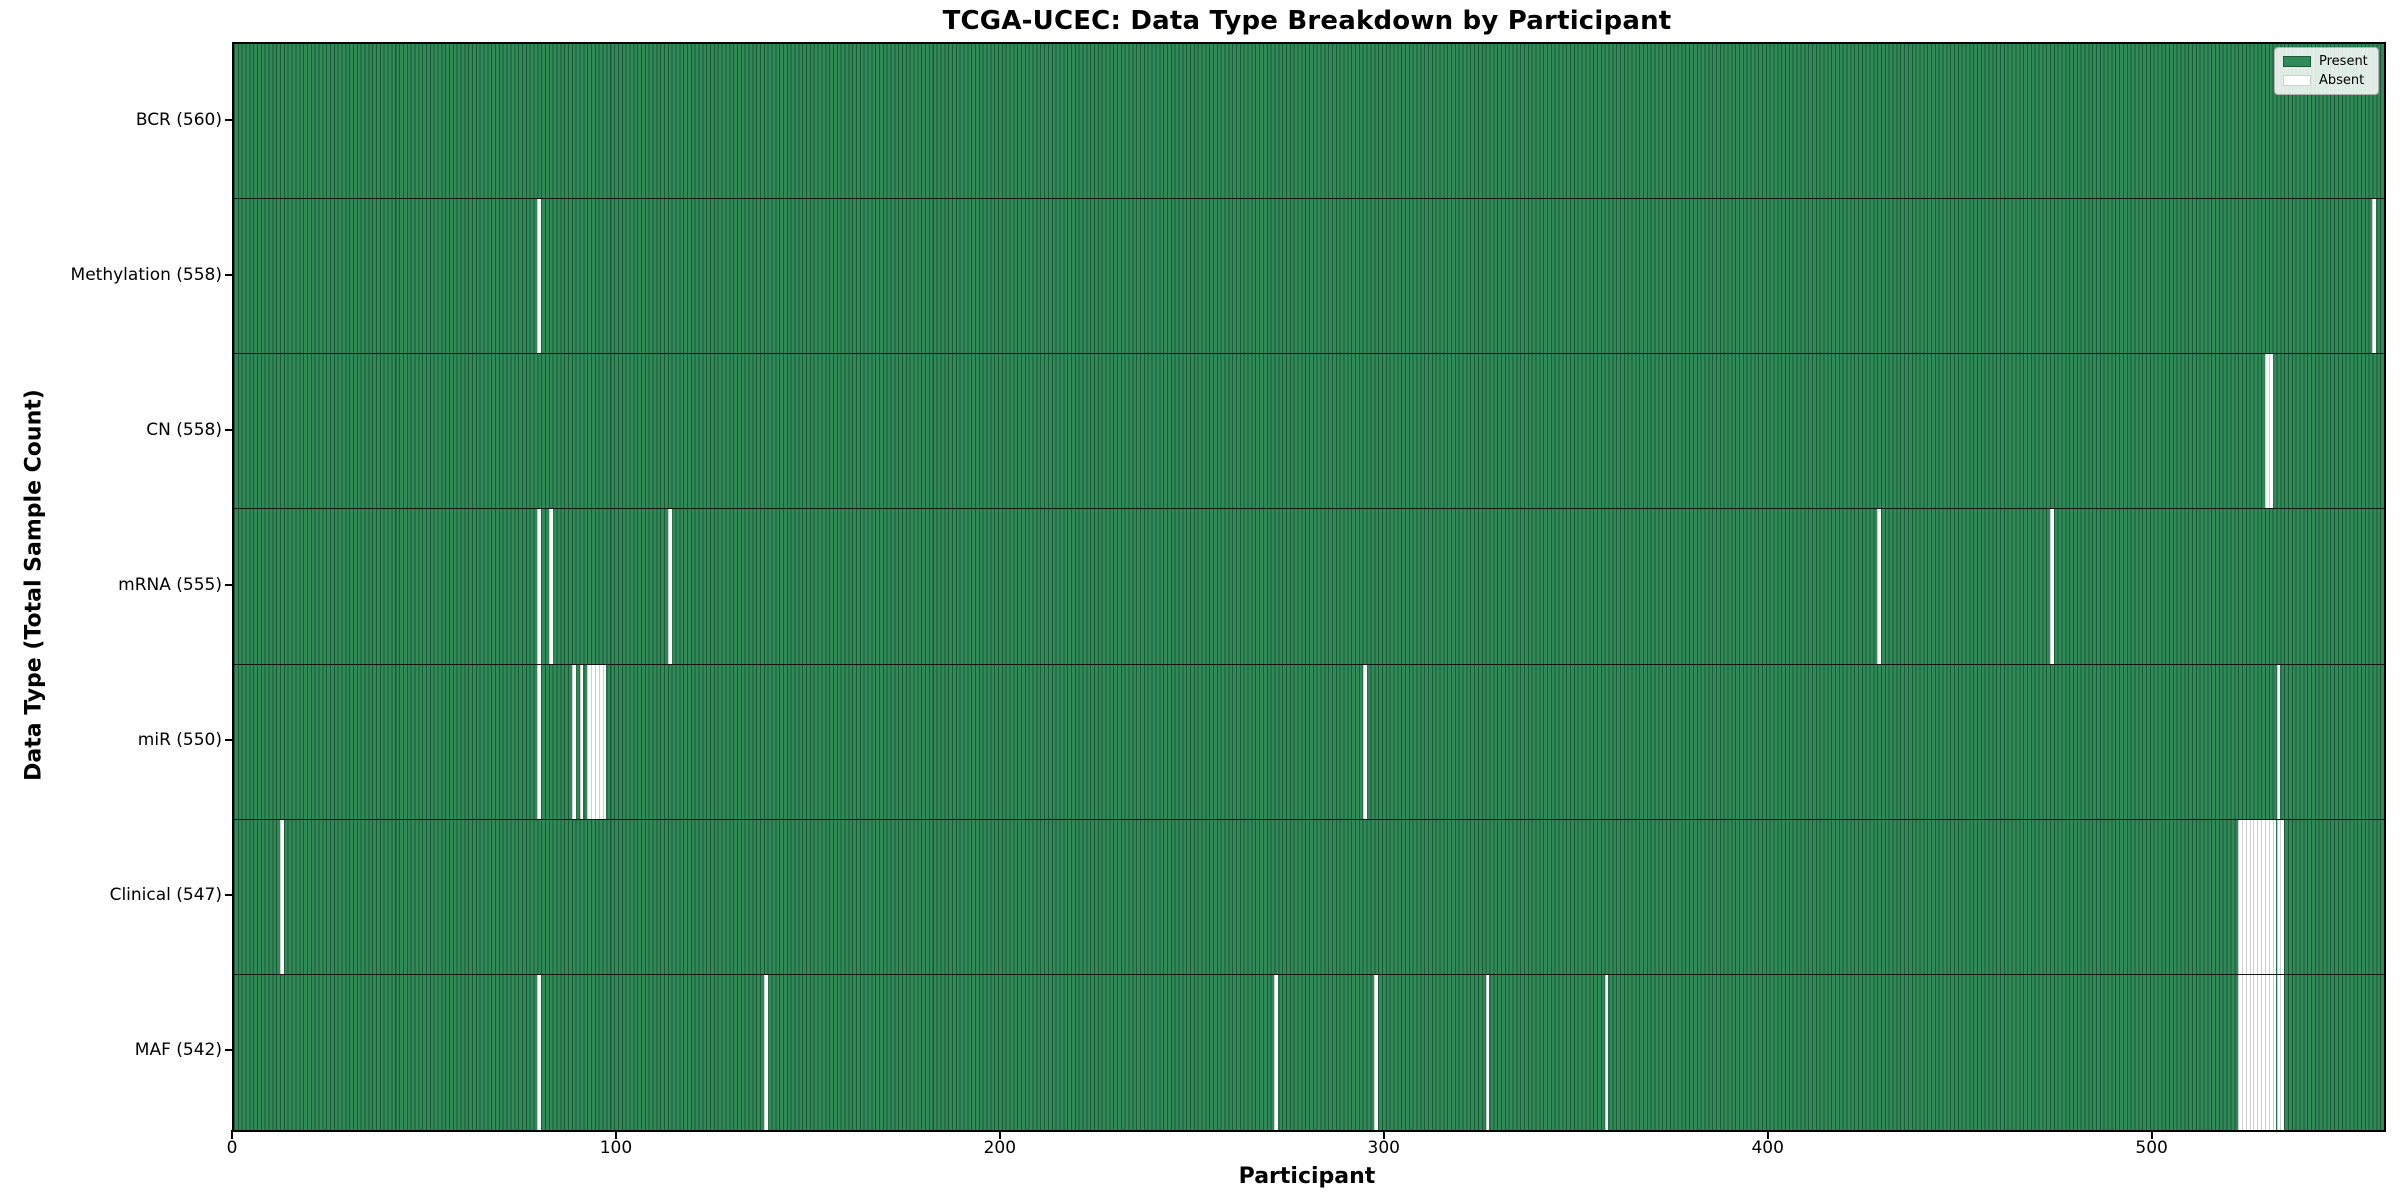  Describe the element at coordinates (170, 585) in the screenshot. I see `y-tick-label: mRNA (555)` at that location.